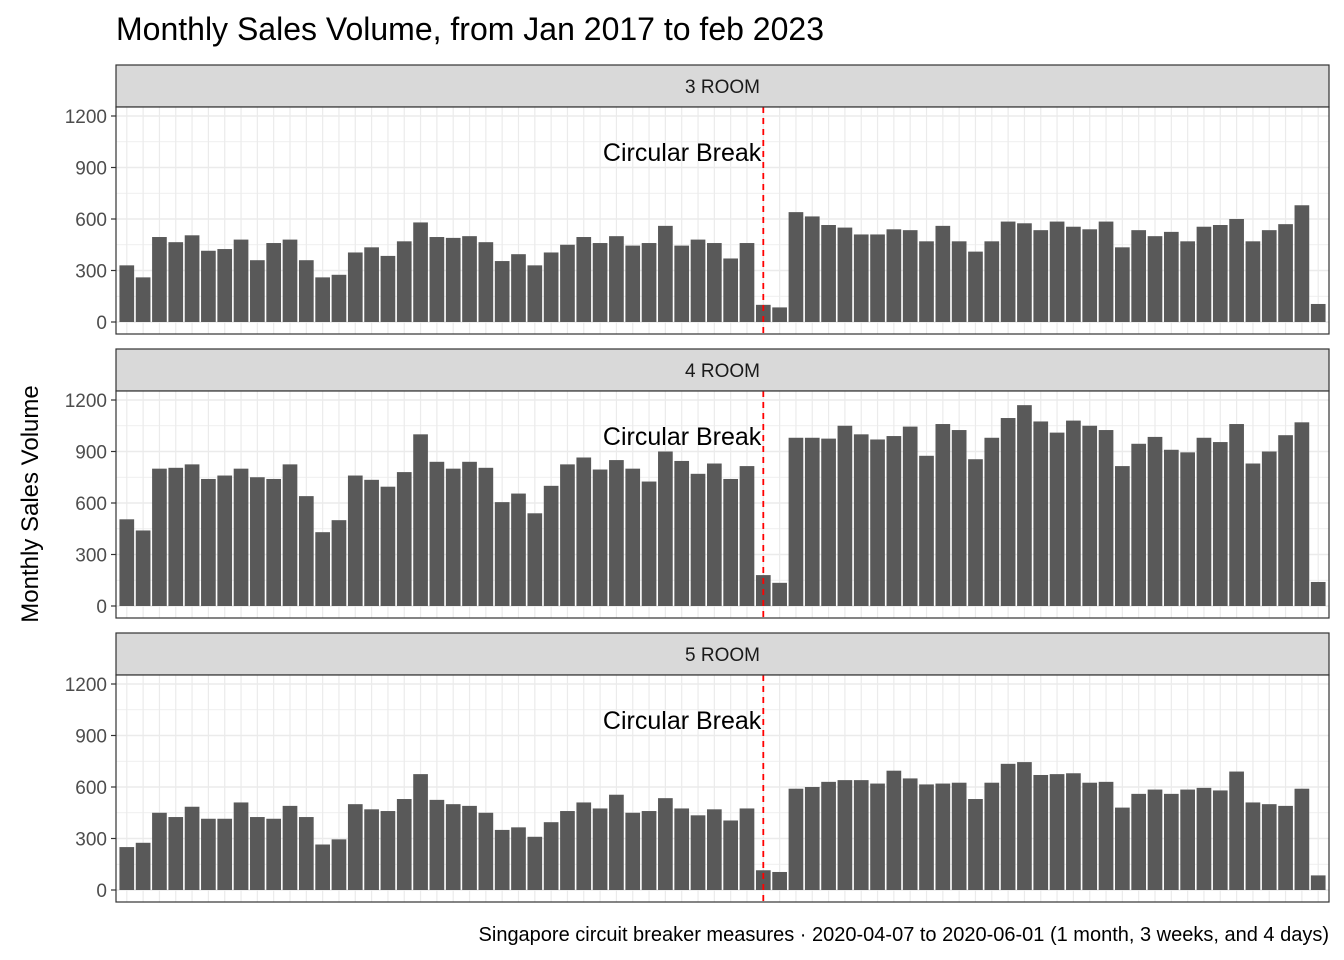  What do you see at coordinates (682, 721) in the screenshot?
I see `reference-annotation: Circular Break` at bounding box center [682, 721].